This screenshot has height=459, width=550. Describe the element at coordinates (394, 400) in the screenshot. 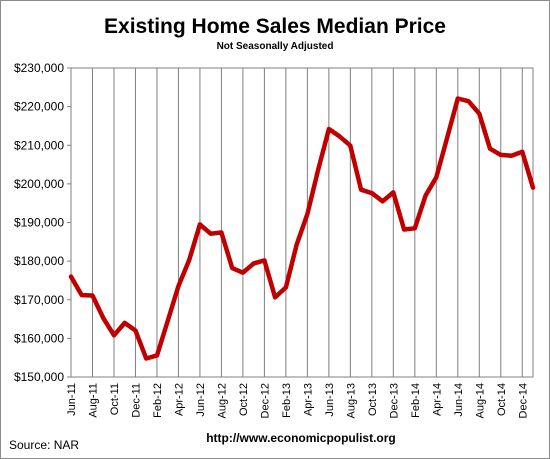

I see `x-tick-label: Dec-13` at that location.